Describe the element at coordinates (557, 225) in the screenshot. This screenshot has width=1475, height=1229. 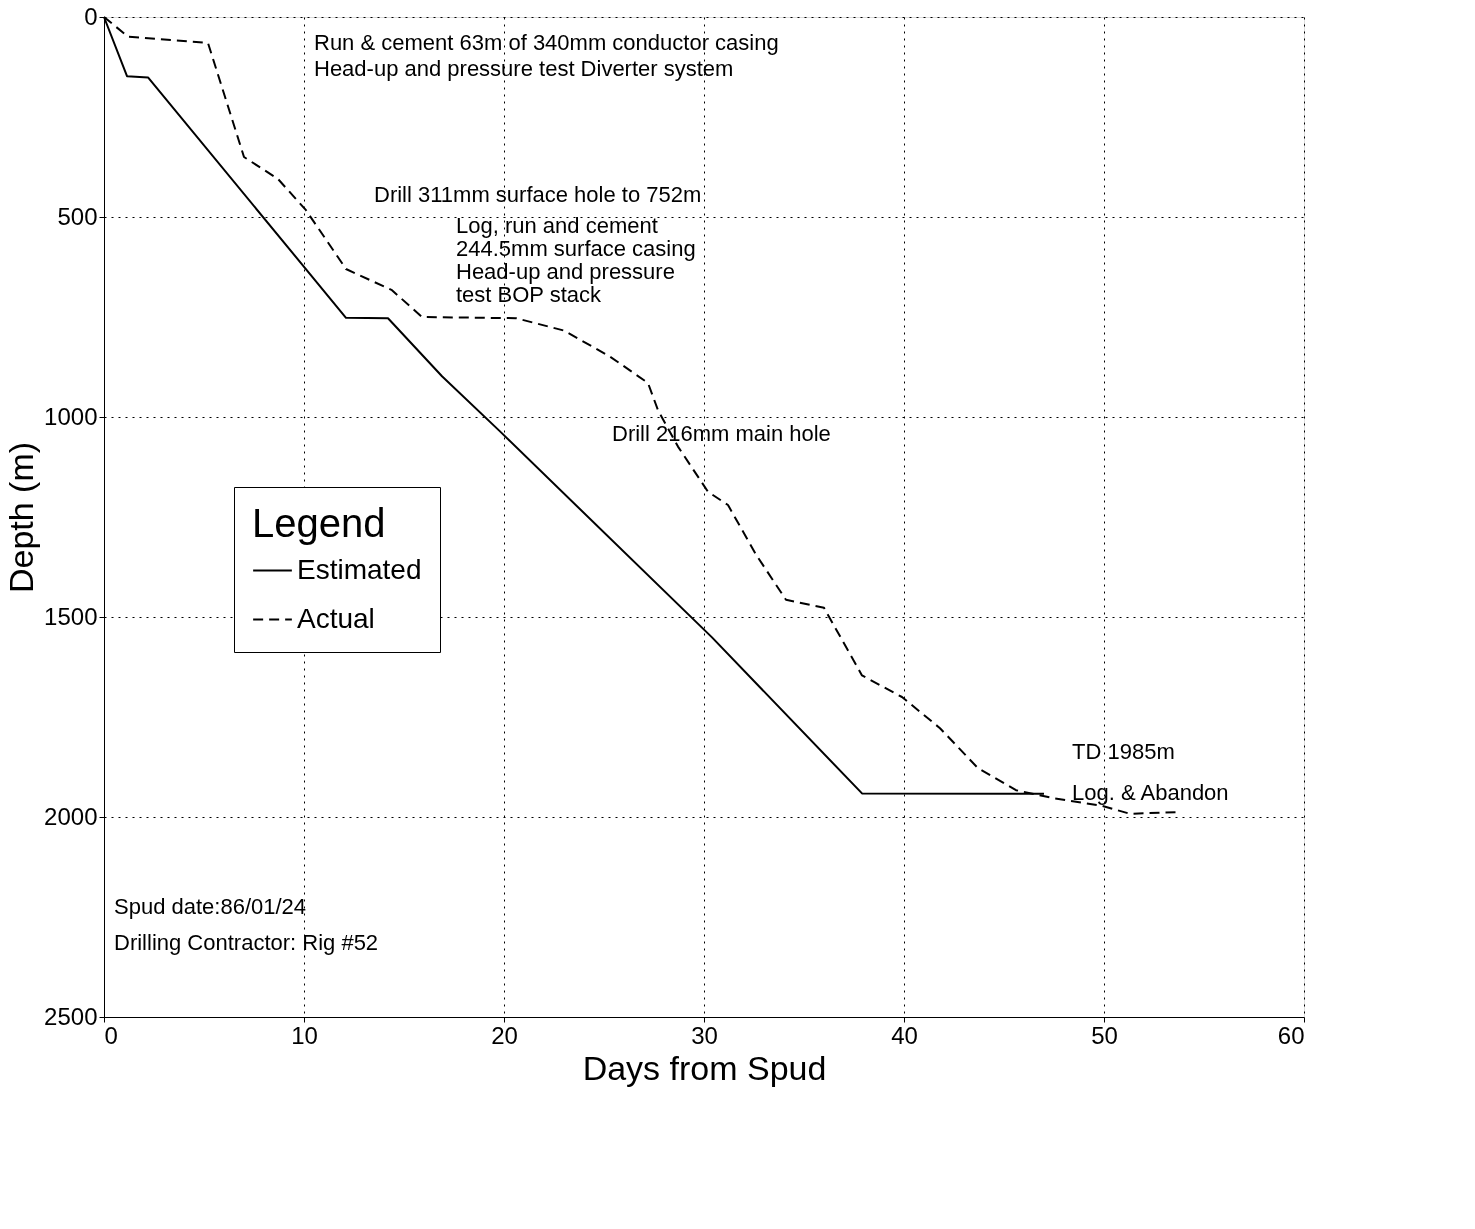
I see `annotation: Log, run and cement` at that location.